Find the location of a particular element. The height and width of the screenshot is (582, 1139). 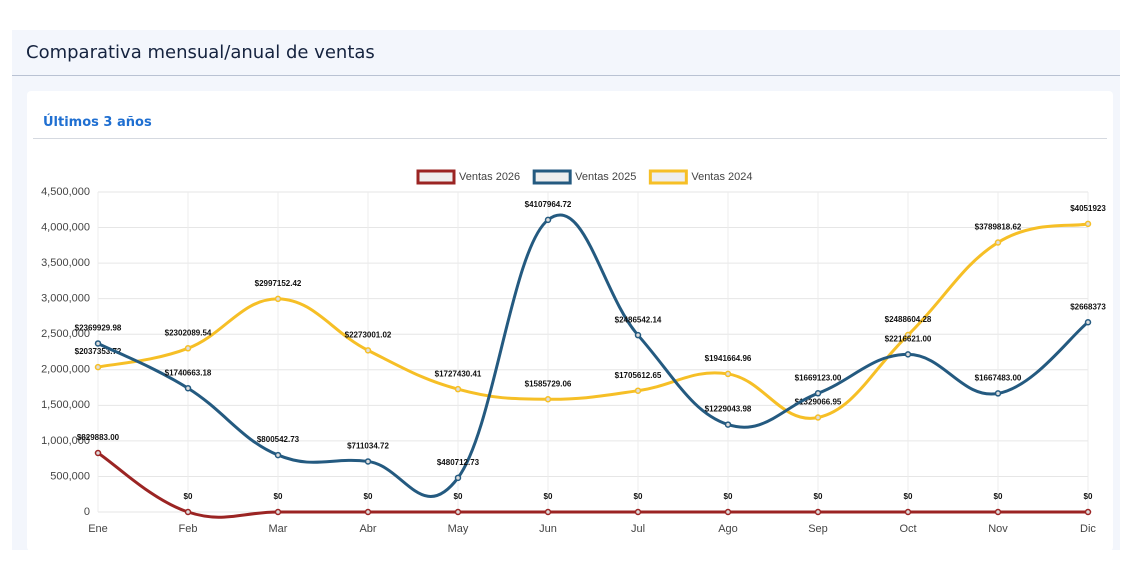

data-label: $2302089.54 is located at coordinates (188, 332).